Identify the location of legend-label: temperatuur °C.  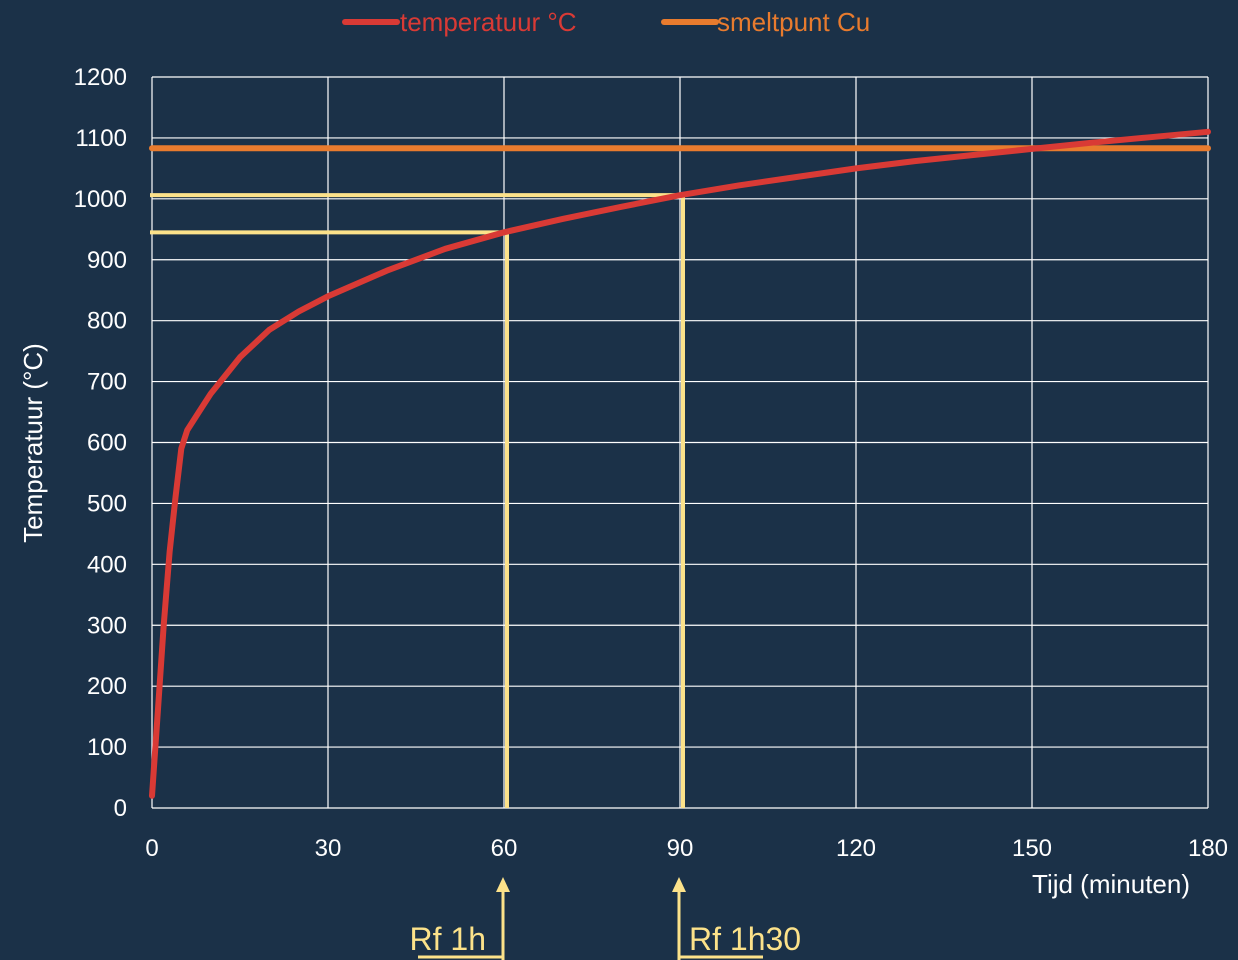
(488, 22).